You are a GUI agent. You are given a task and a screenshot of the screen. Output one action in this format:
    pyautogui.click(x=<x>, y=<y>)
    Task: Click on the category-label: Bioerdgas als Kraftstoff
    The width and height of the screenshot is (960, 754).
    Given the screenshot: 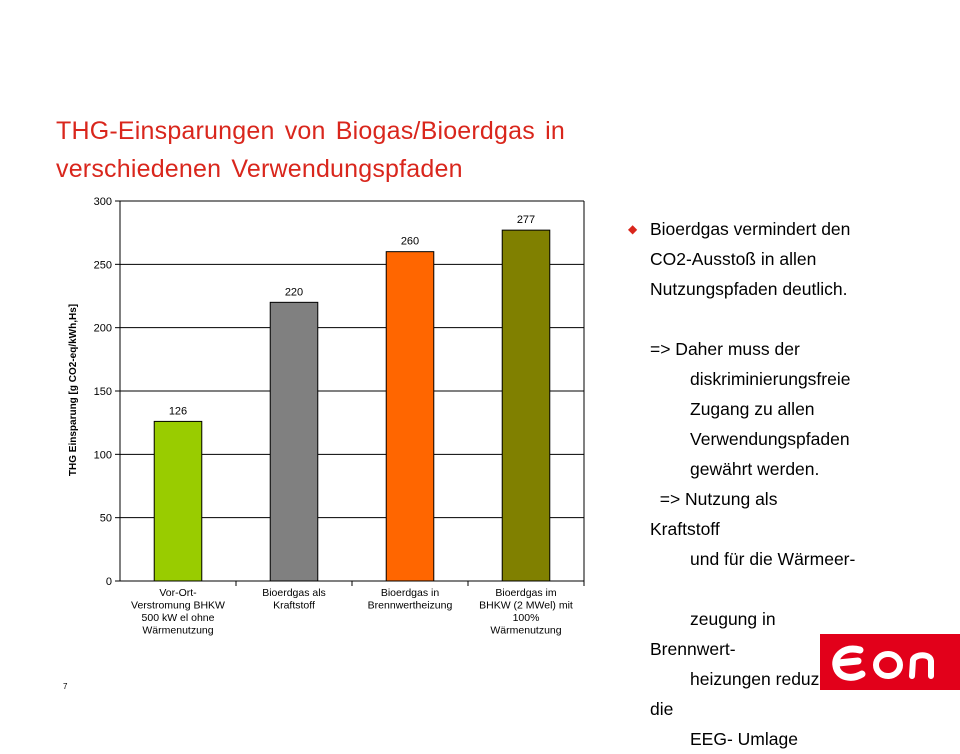 What is the action you would take?
    pyautogui.click(x=294, y=599)
    